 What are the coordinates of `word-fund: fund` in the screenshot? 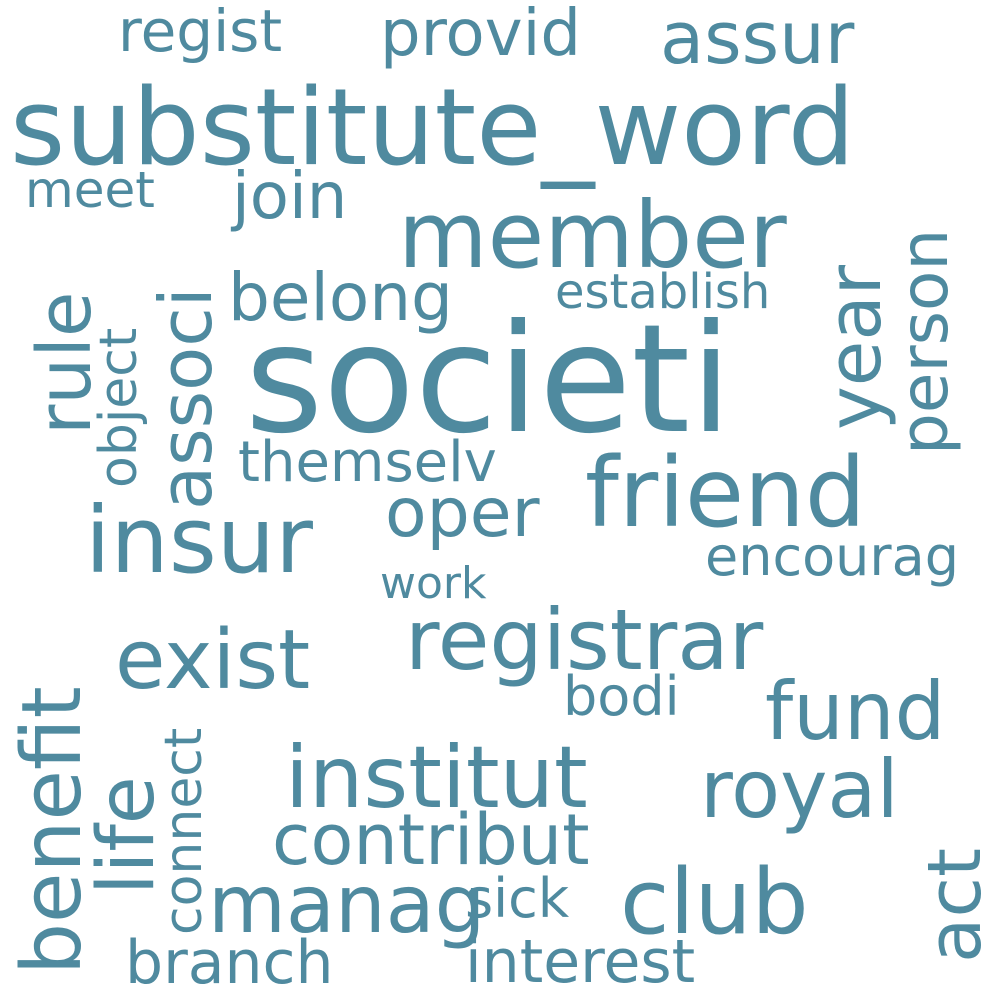 It's located at (855, 711).